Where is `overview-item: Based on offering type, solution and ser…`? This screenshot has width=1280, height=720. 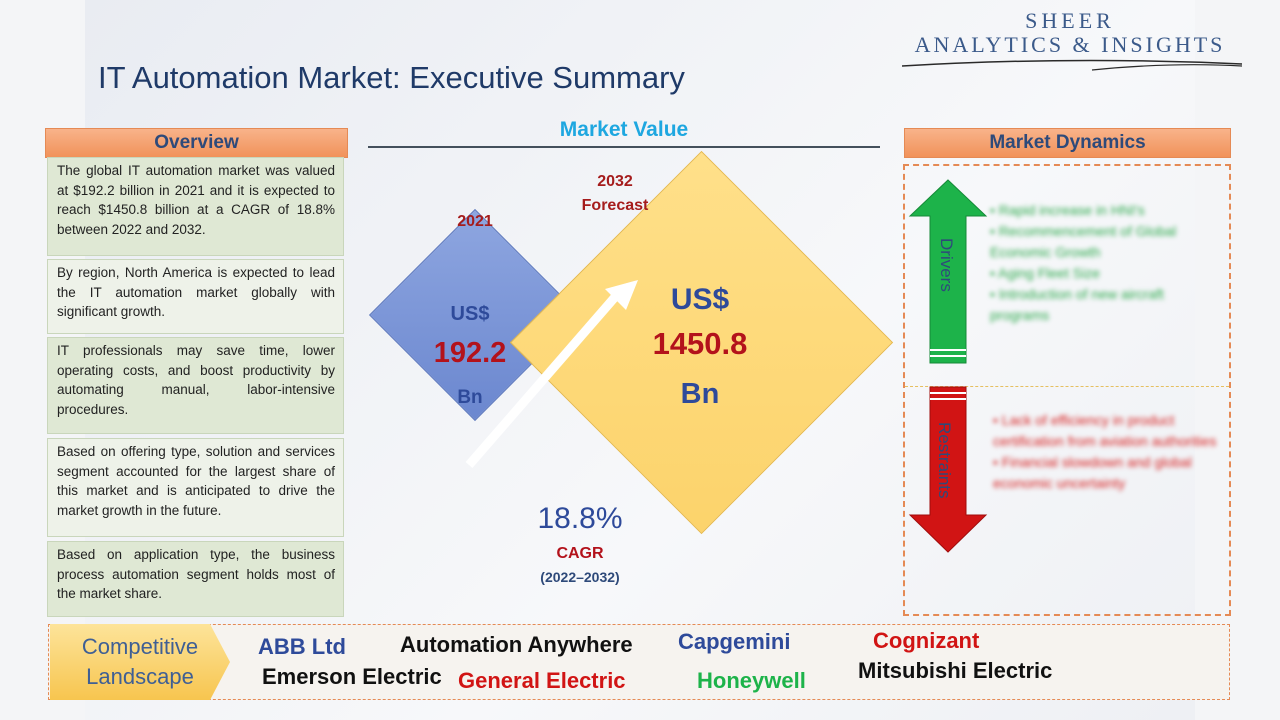 overview-item: Based on offering type, solution and ser… is located at coordinates (195, 487).